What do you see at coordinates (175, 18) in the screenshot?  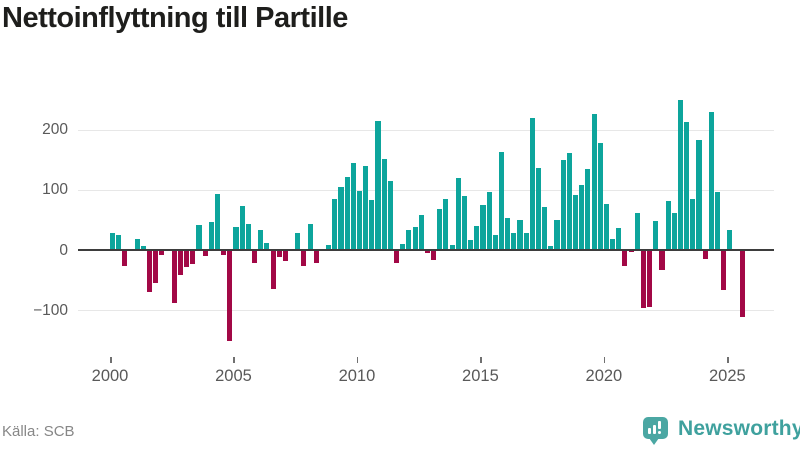 I see `chart-title: Nettoinflyttning till Partille` at bounding box center [175, 18].